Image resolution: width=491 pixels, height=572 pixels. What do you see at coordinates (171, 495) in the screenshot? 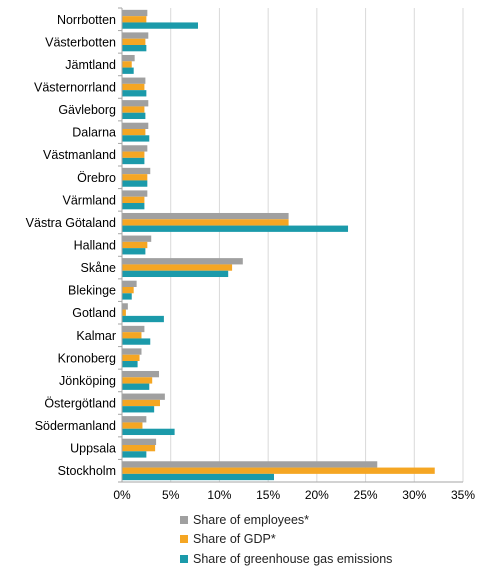
I see `x-tick-label: 5%` at bounding box center [171, 495].